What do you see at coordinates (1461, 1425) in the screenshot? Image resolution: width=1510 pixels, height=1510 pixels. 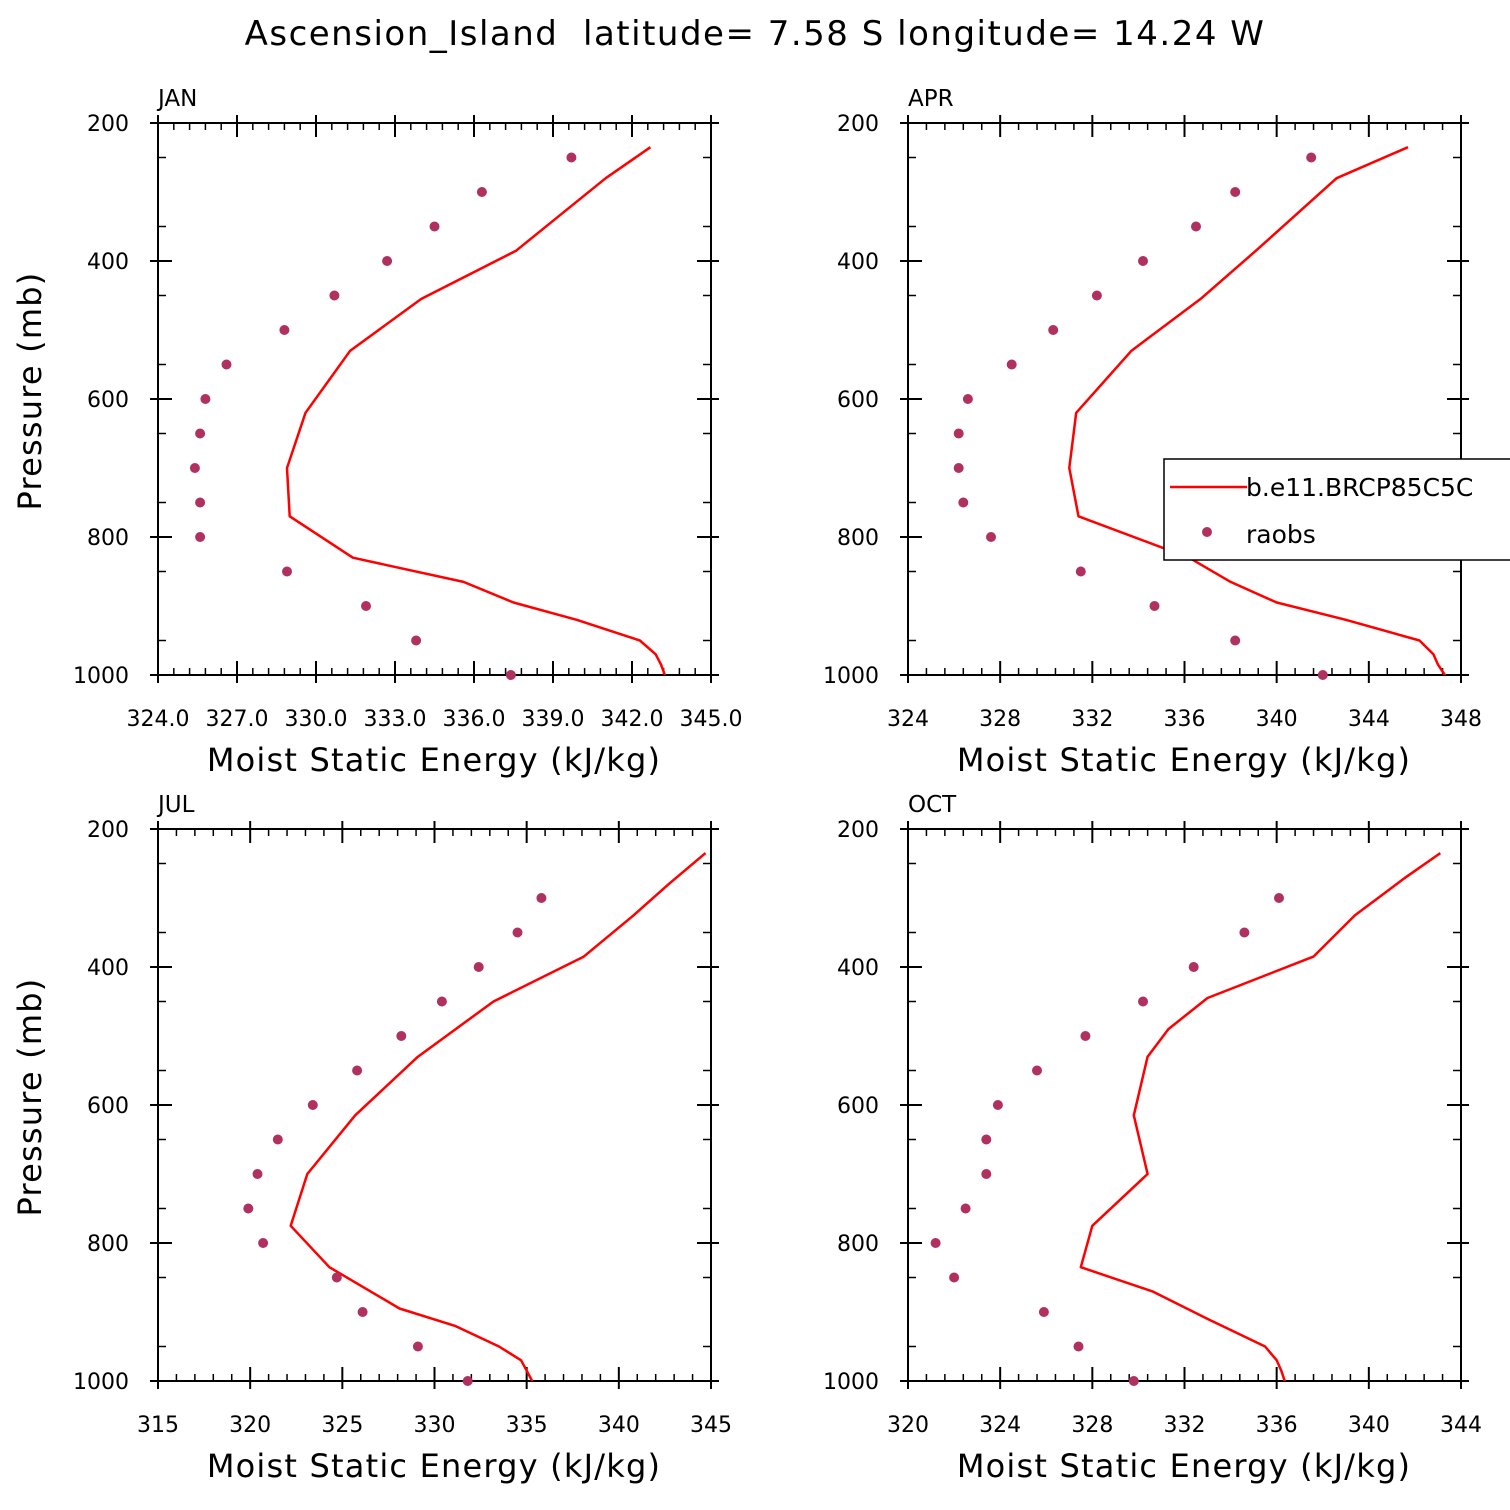 I see `x-tick-label-oct-6: 344` at bounding box center [1461, 1425].